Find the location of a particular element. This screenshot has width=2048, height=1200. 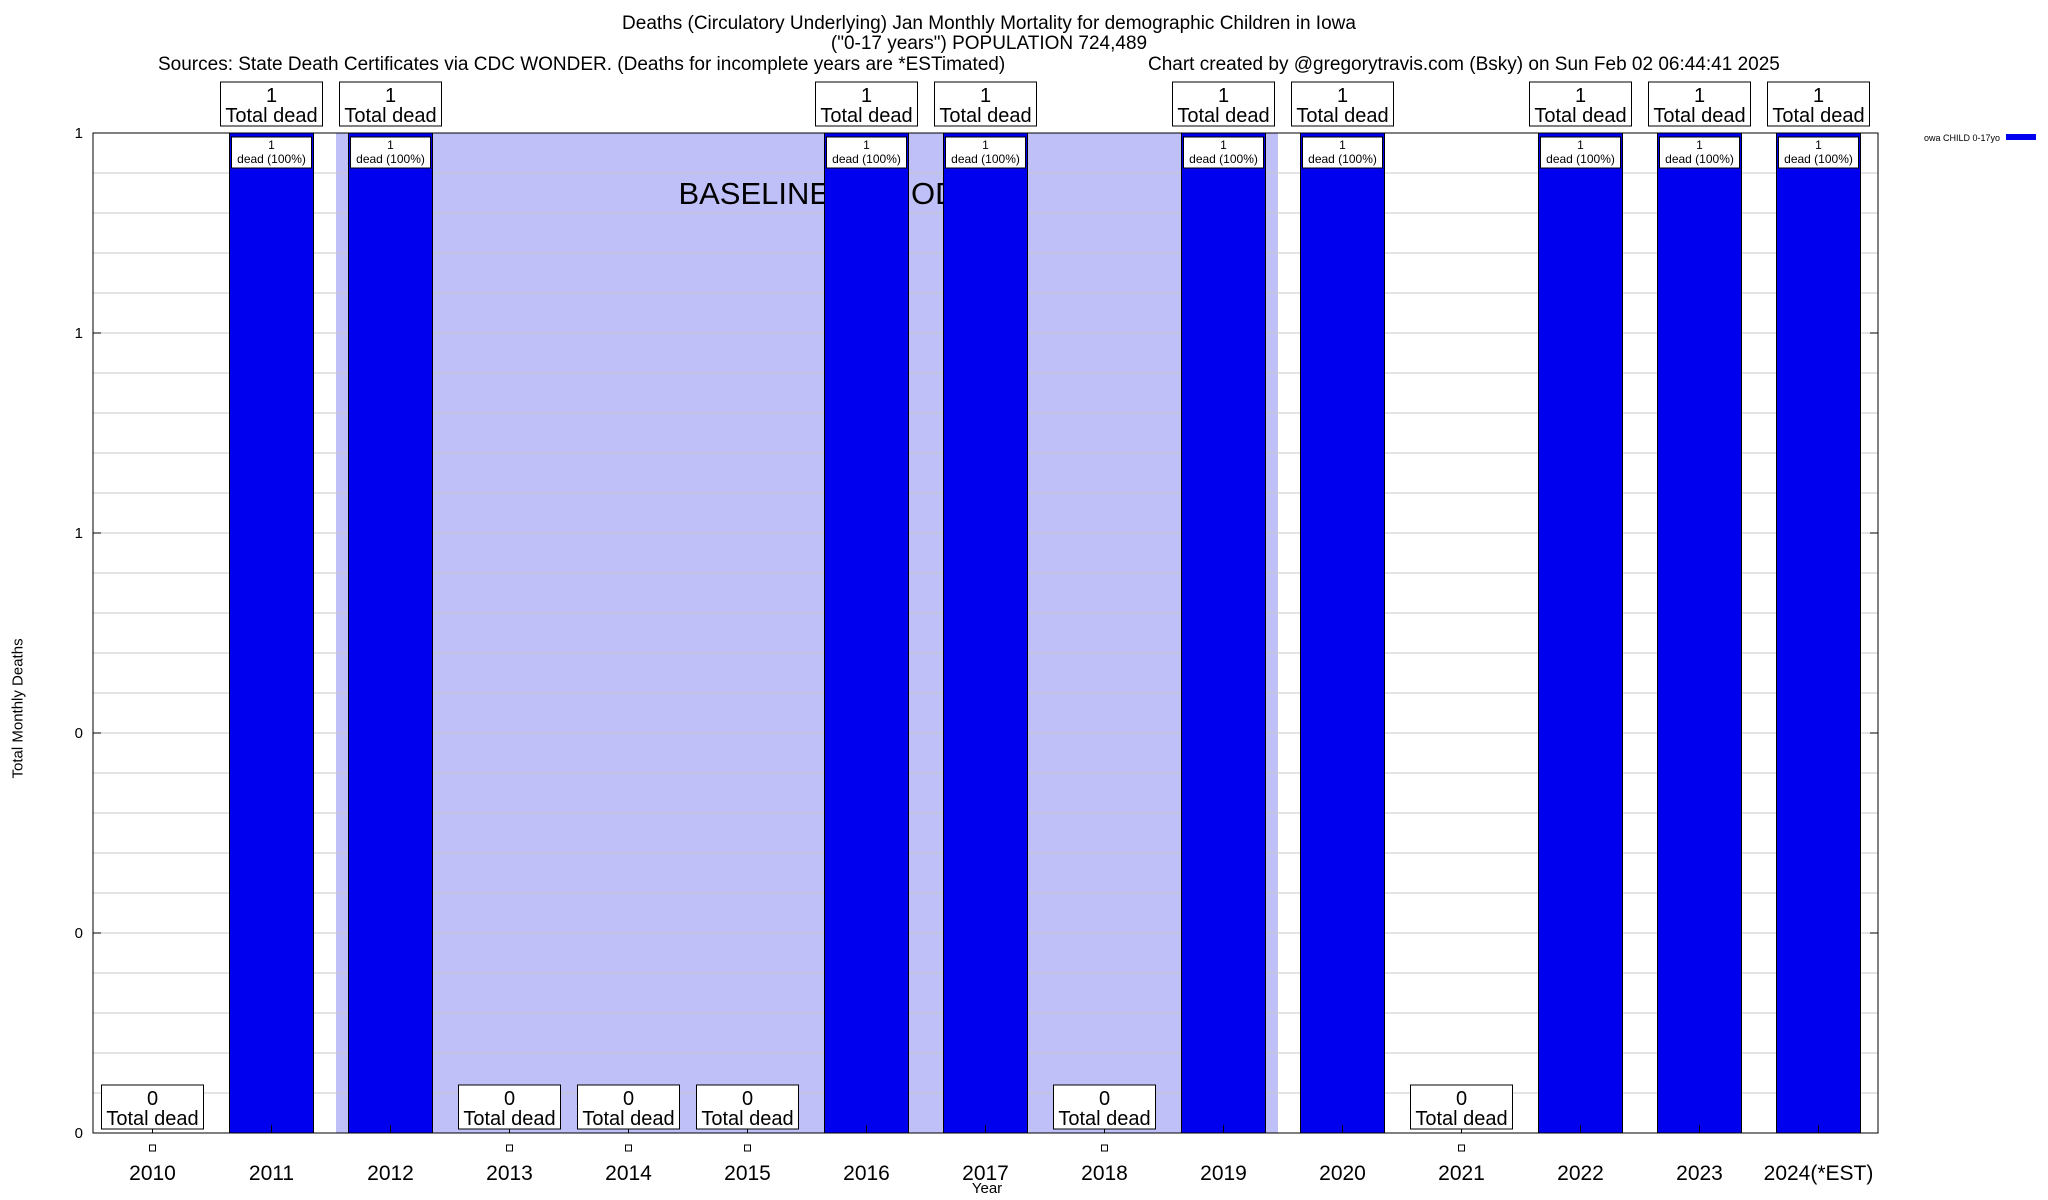

bar-2017 is located at coordinates (985, 633).